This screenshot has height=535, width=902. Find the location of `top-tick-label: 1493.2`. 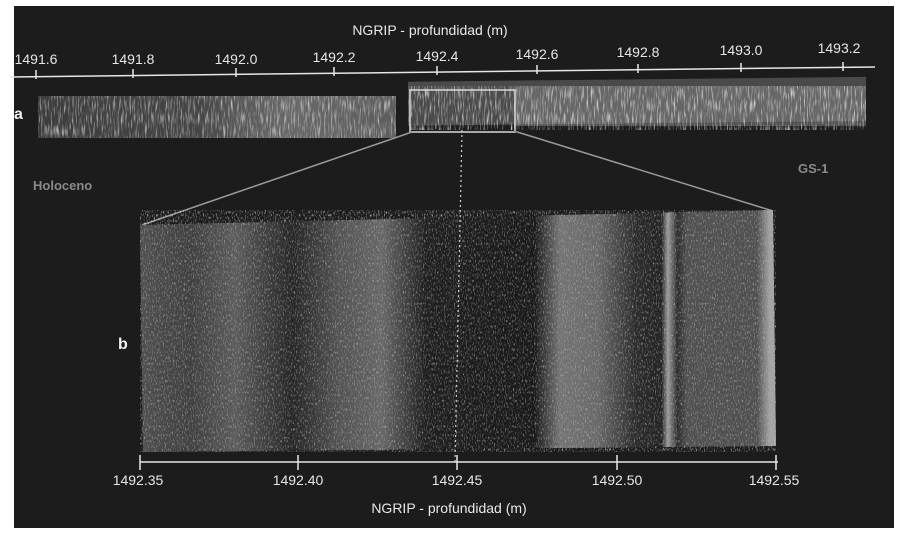

top-tick-label: 1493.2 is located at coordinates (839, 48).